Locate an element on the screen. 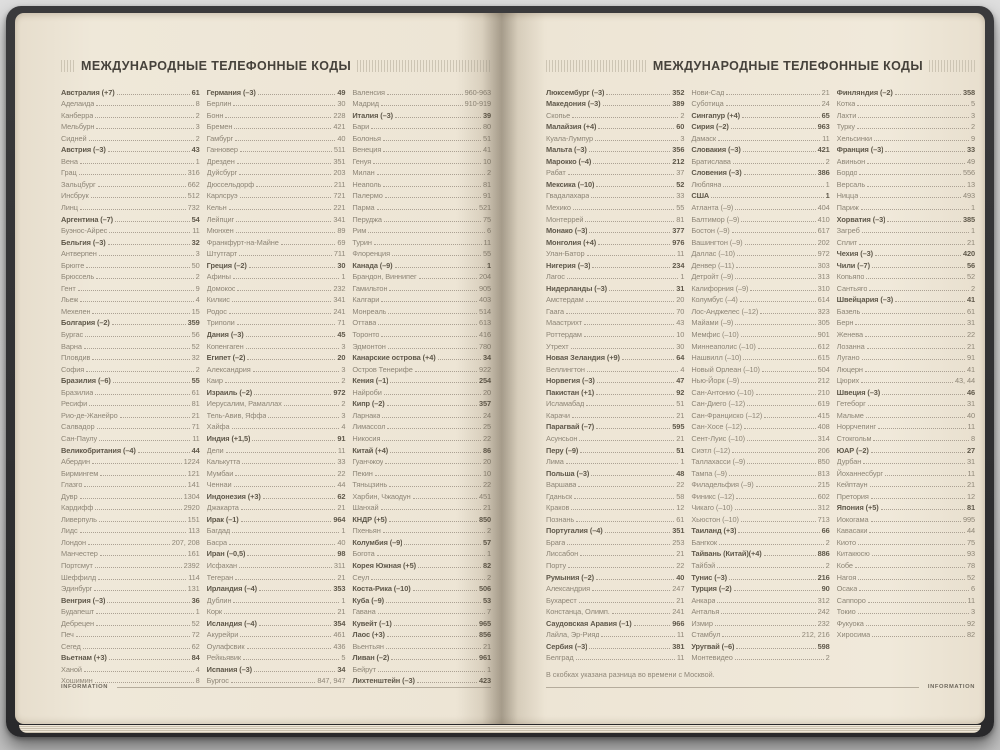 Image resolution: width=1000 pixels, height=750 pixels. code-row: Лидс 113 is located at coordinates (130, 530).